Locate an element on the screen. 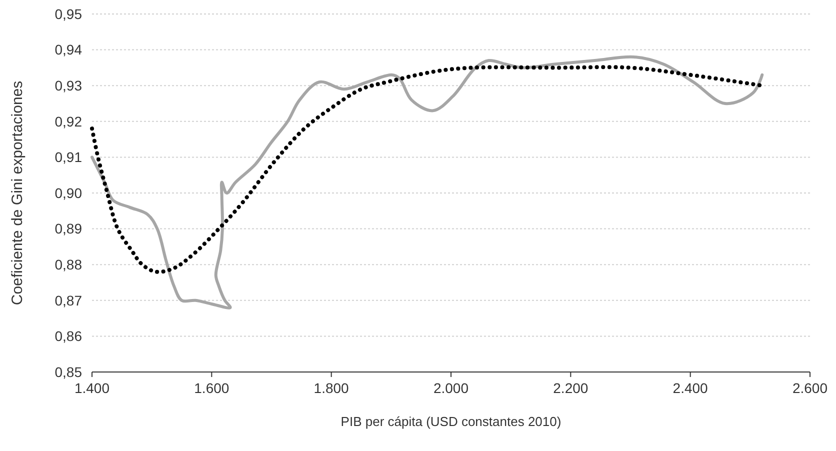 This screenshot has width=836, height=451. x-tick-label: 2.200 is located at coordinates (570, 388).